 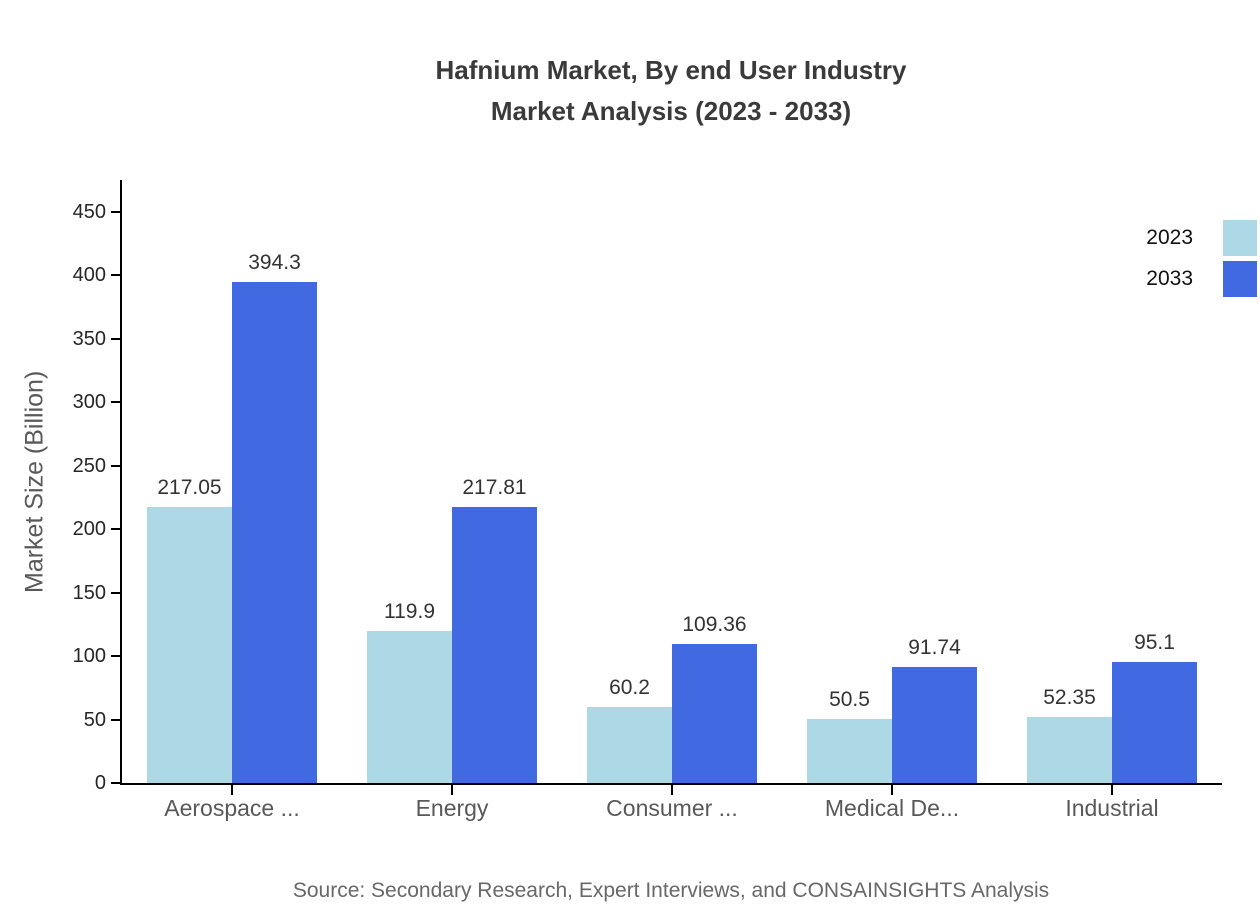 What do you see at coordinates (89, 402) in the screenshot?
I see `y-tick-label: 300` at bounding box center [89, 402].